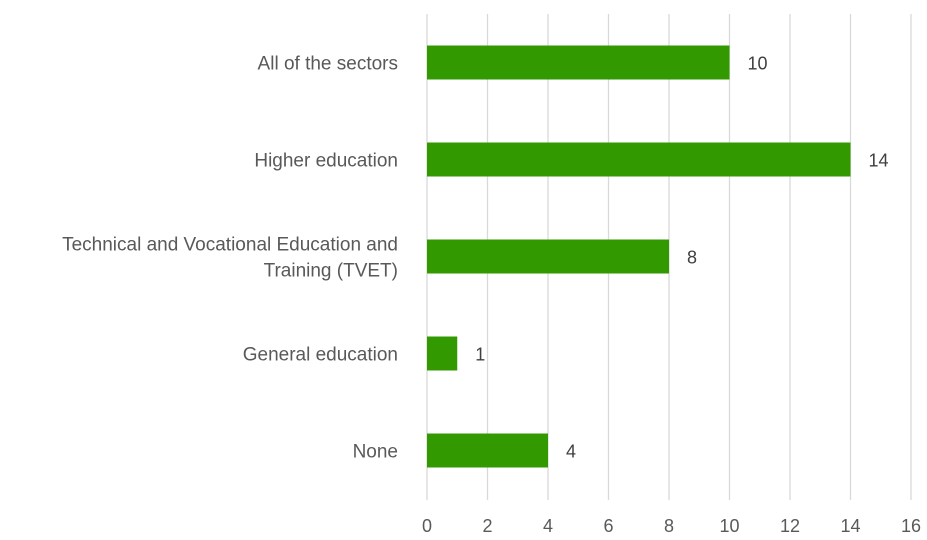 This screenshot has width=927, height=540. What do you see at coordinates (729, 526) in the screenshot?
I see `x-tick-label: 10` at bounding box center [729, 526].